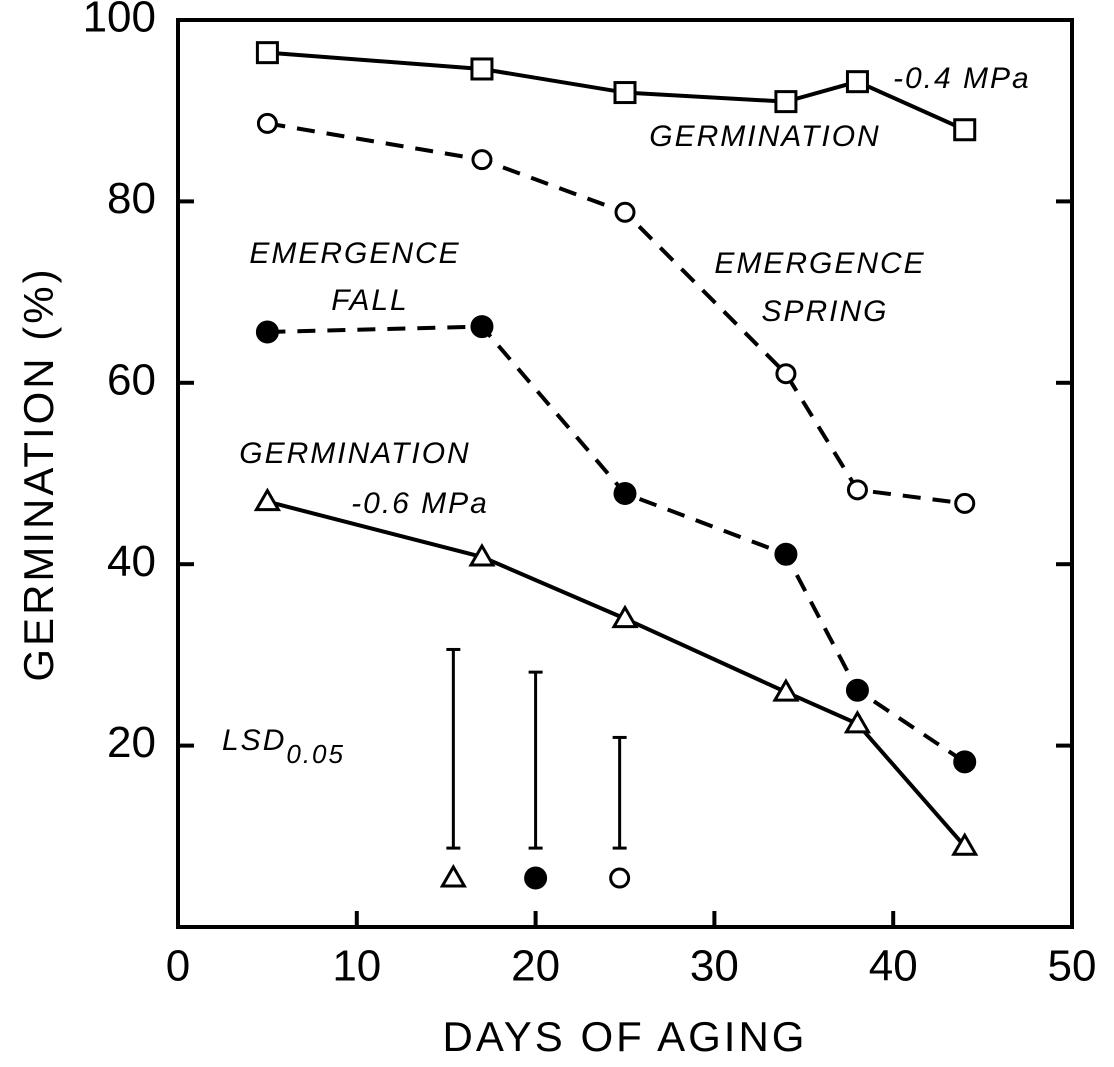 The height and width of the screenshot is (1067, 1114). I want to click on x-tick-label: 30, so click(714, 966).